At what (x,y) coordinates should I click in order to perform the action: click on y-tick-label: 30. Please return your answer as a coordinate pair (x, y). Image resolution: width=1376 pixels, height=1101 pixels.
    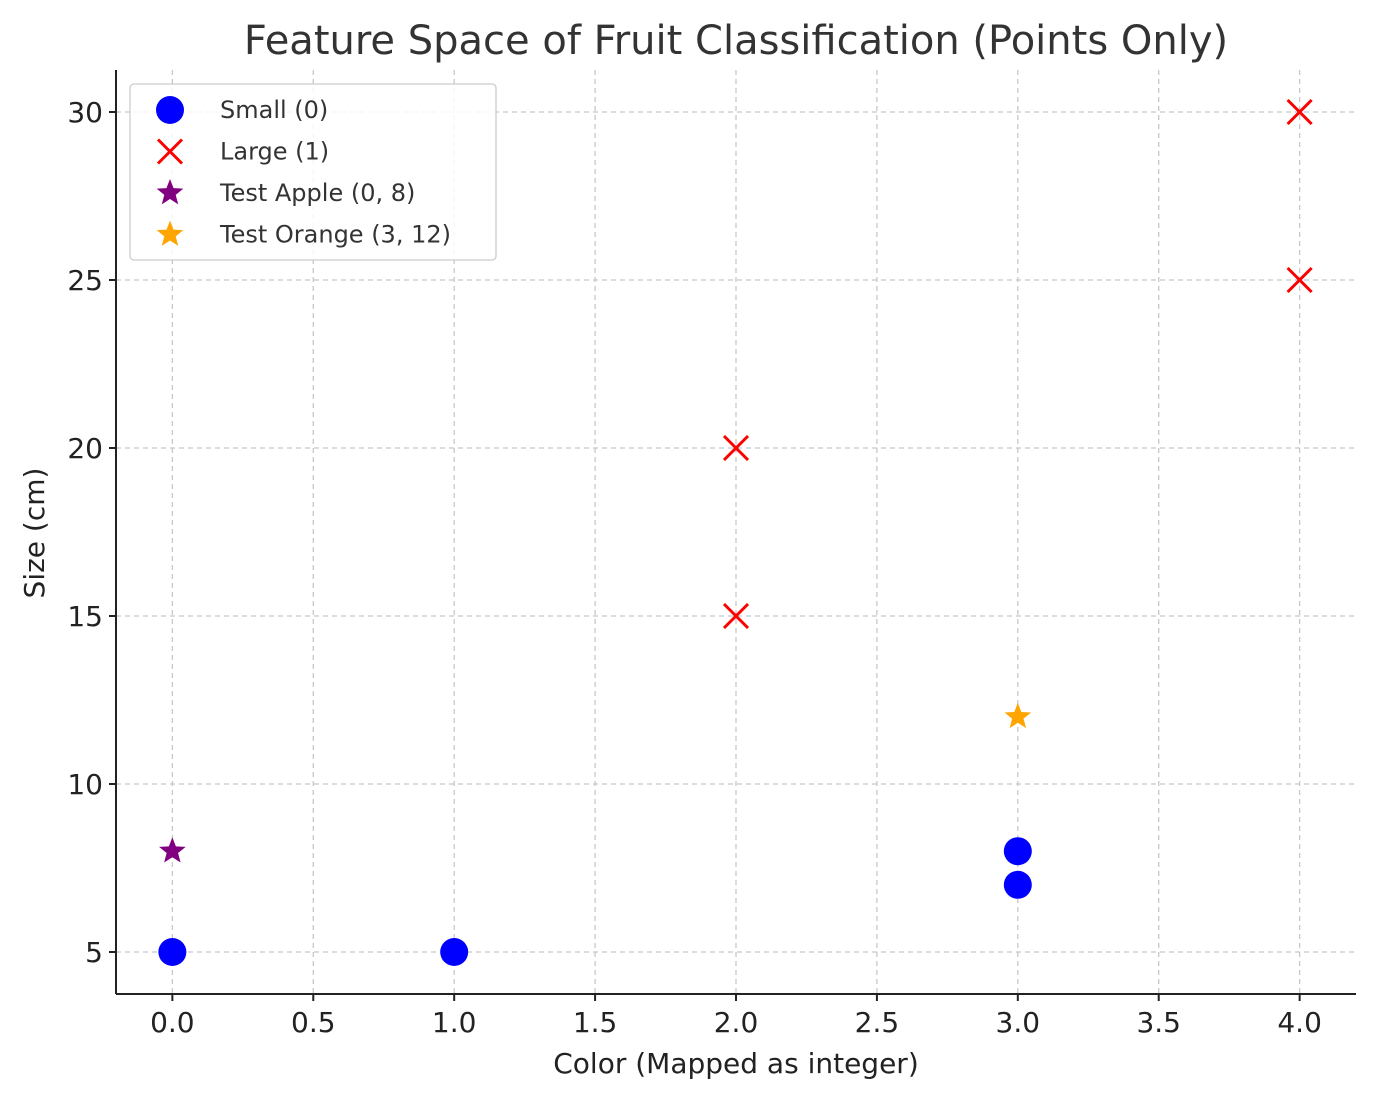
    Looking at the image, I should click on (85, 112).